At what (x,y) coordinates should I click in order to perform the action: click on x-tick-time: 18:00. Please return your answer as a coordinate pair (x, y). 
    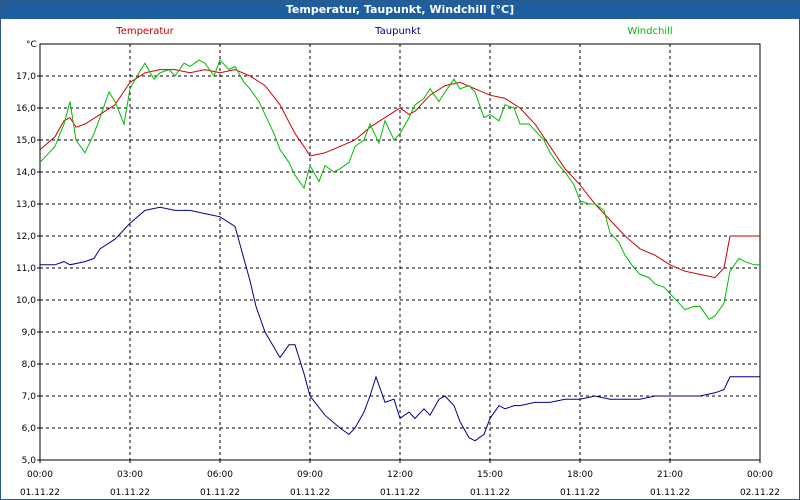
    Looking at the image, I should click on (580, 475).